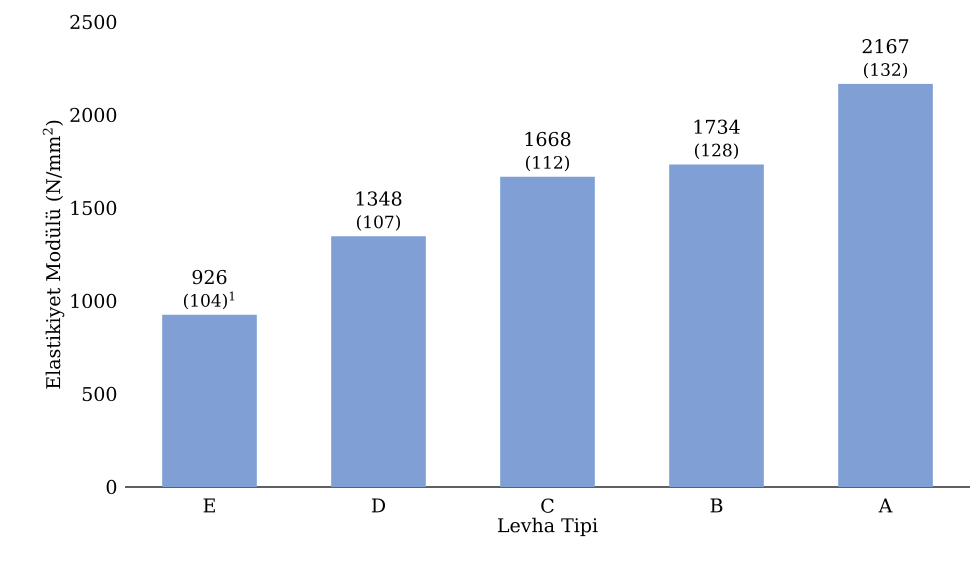 The image size is (974, 576). What do you see at coordinates (93, 22) in the screenshot?
I see `y-tick-label: 2500` at bounding box center [93, 22].